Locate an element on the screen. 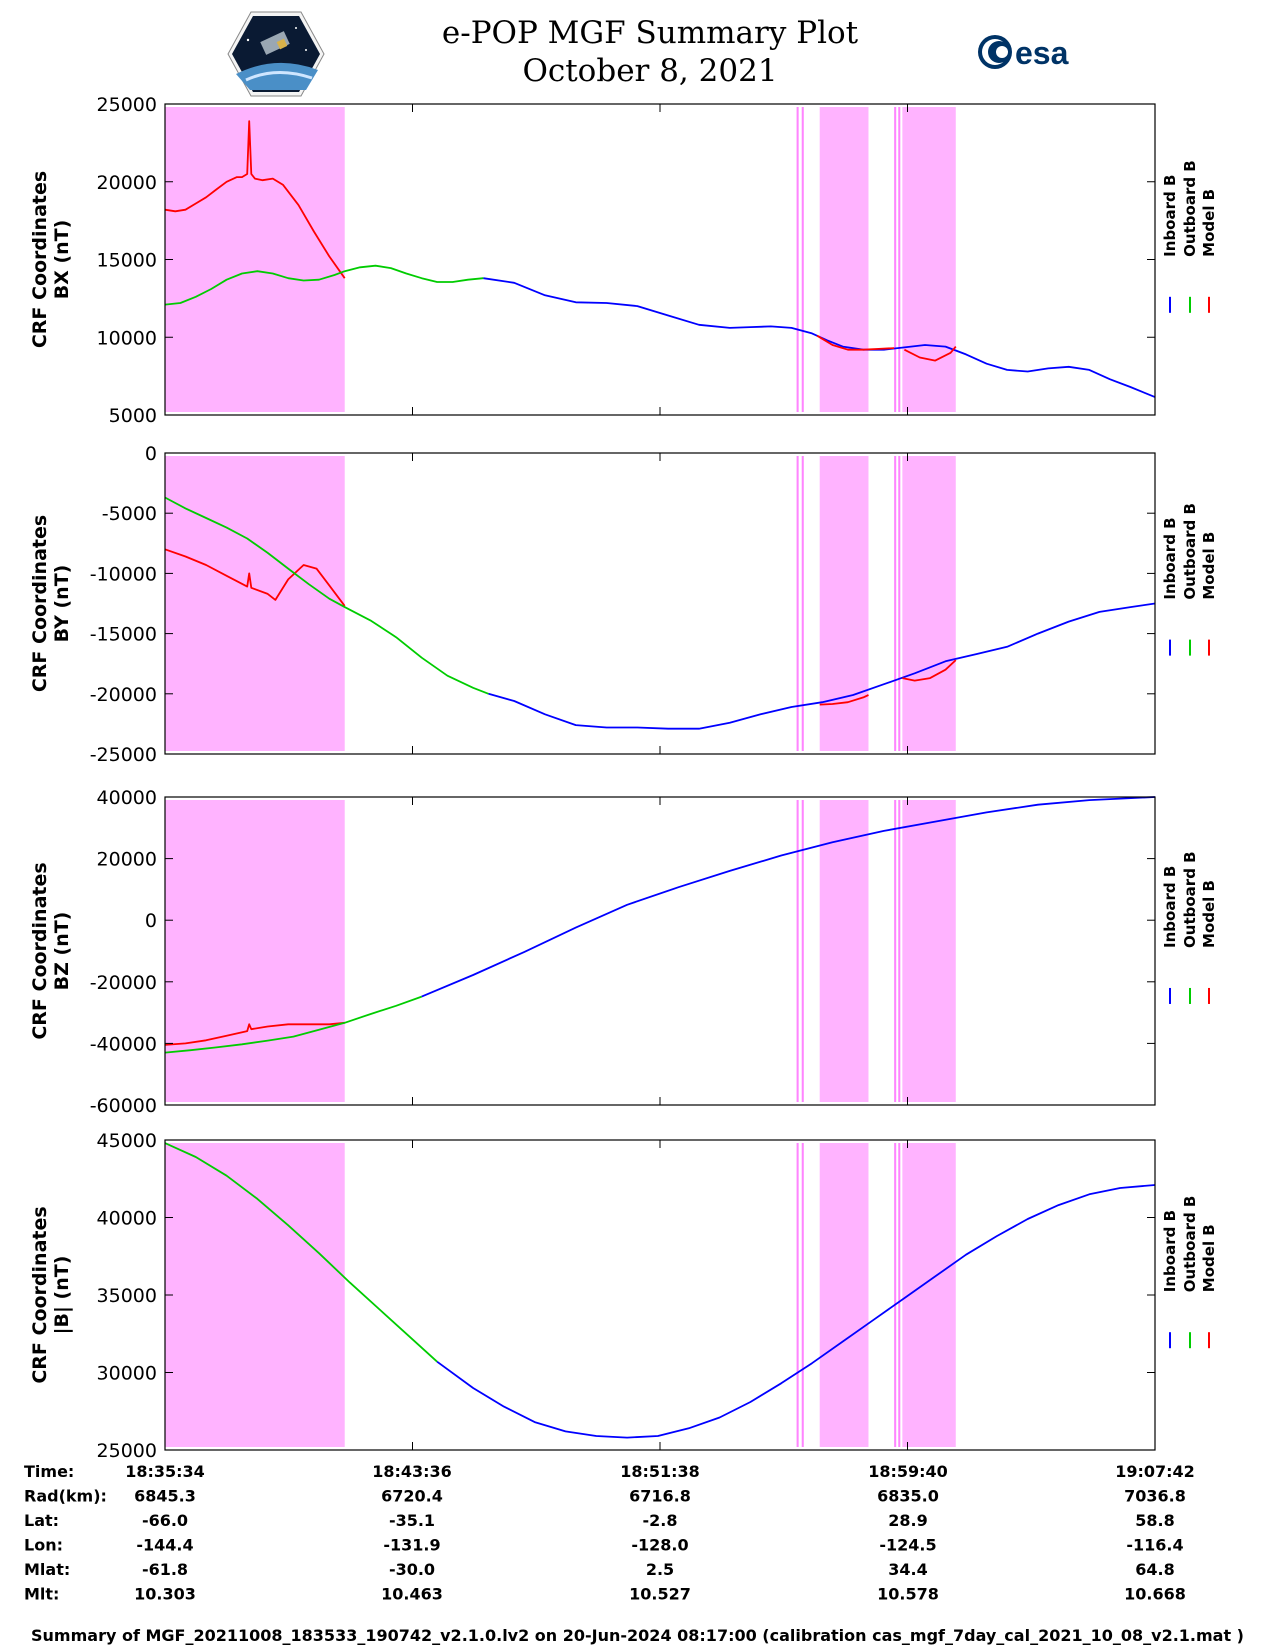 Image resolution: width=1275 pixels, height=1650 pixels. x-tick-label: 18:51:38 is located at coordinates (660, 1471).